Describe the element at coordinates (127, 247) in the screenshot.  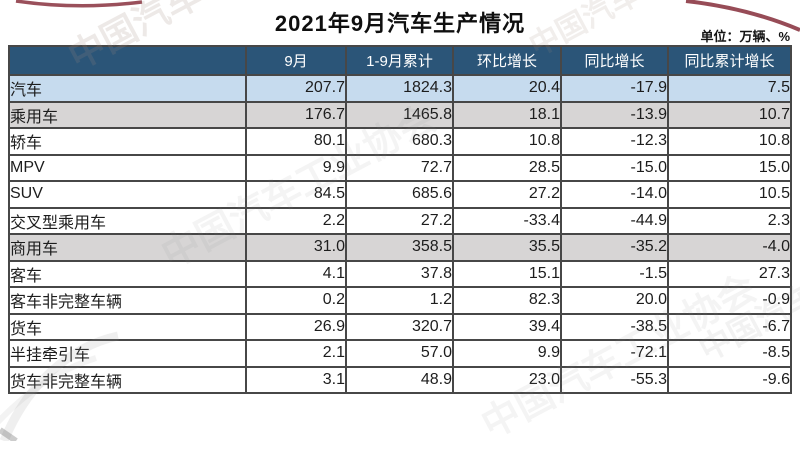
I see `row-label: 商用车` at that location.